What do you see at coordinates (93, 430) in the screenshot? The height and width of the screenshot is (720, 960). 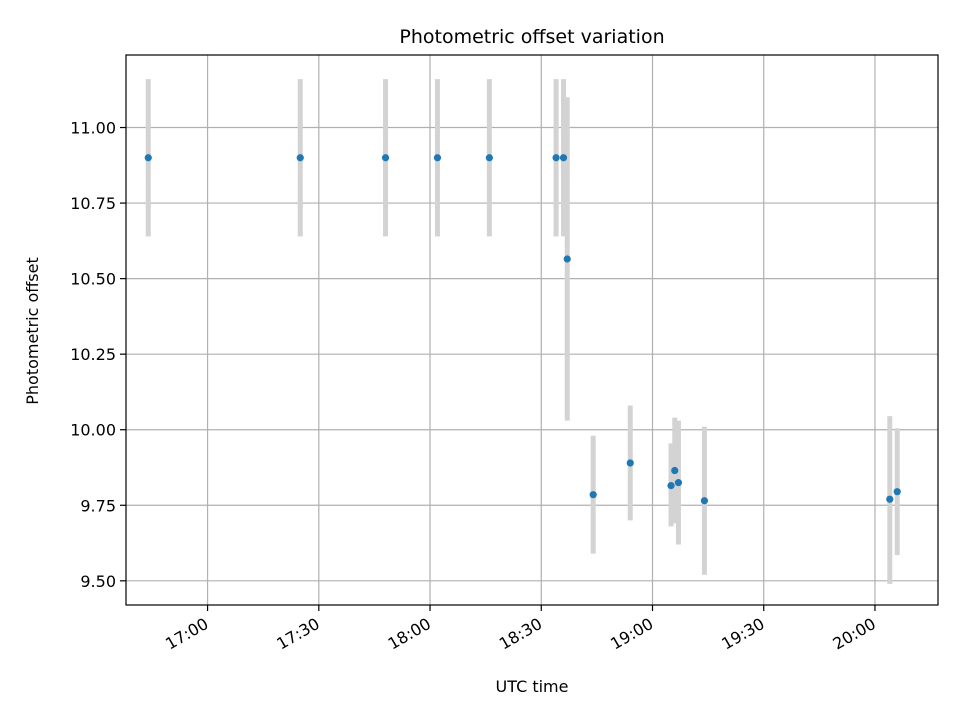 I see `y-tick-label: 10.00` at bounding box center [93, 430].